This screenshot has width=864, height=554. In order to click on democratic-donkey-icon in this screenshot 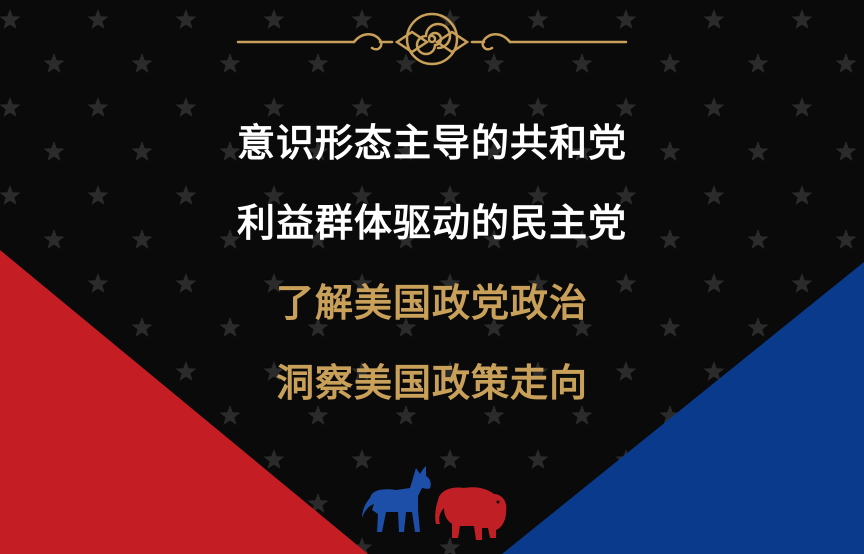, I will do `click(396, 499)`.